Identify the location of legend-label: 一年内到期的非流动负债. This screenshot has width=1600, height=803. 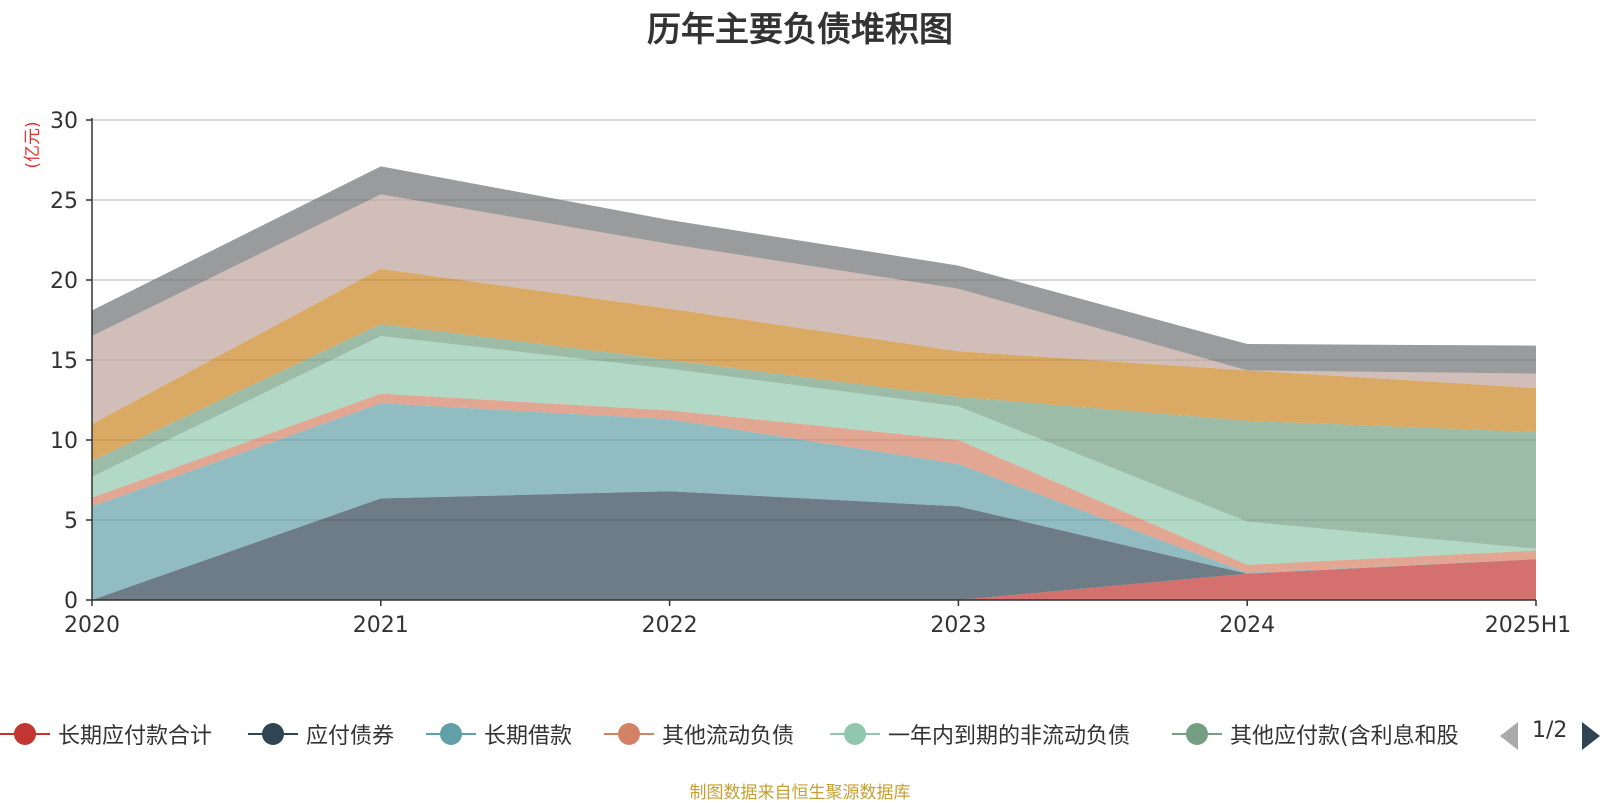
(1009, 736).